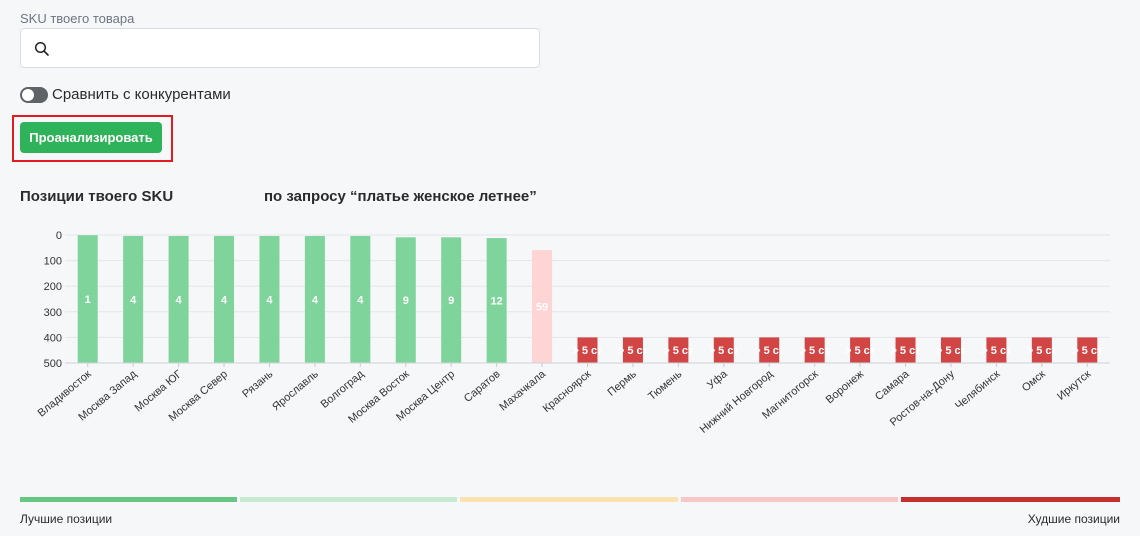 The height and width of the screenshot is (536, 1140). I want to click on analyze-button: Проанализировать, so click(91, 137).